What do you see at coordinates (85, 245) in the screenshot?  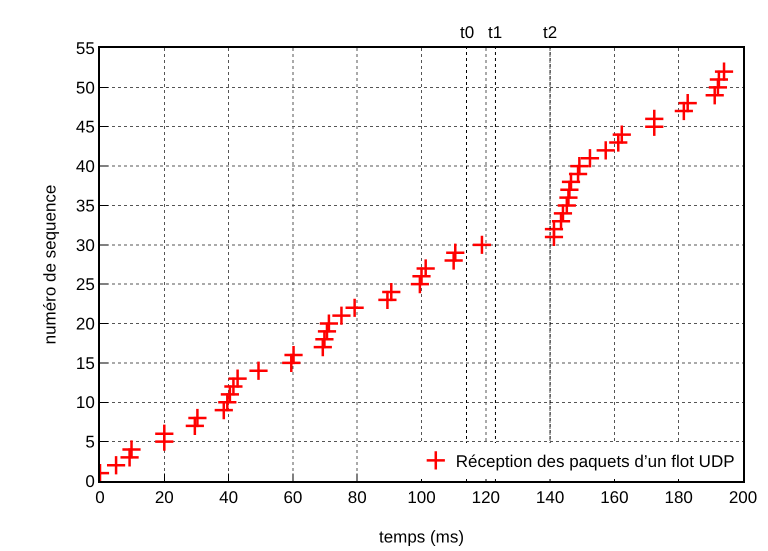 I see `y-tick-label: 30` at bounding box center [85, 245].